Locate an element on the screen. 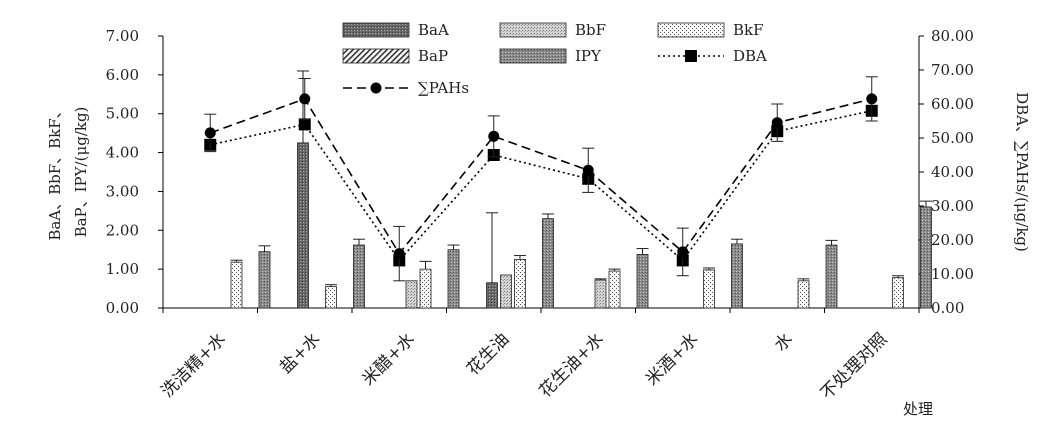 This screenshot has height=430, width=1053. legend-item: IPY is located at coordinates (550, 56).